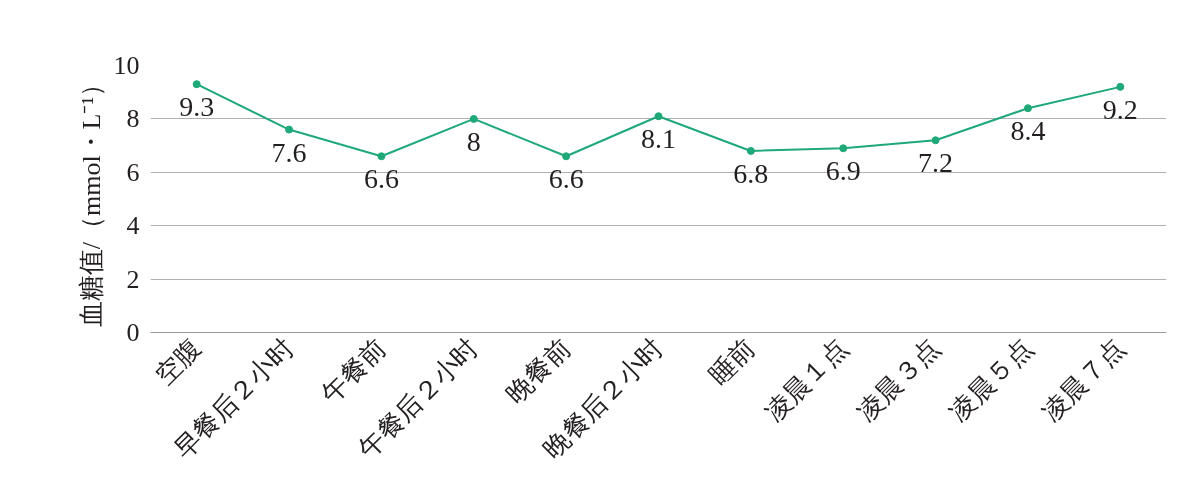 The height and width of the screenshot is (477, 1196). Describe the element at coordinates (473, 141) in the screenshot. I see `data-label: 8` at that location.